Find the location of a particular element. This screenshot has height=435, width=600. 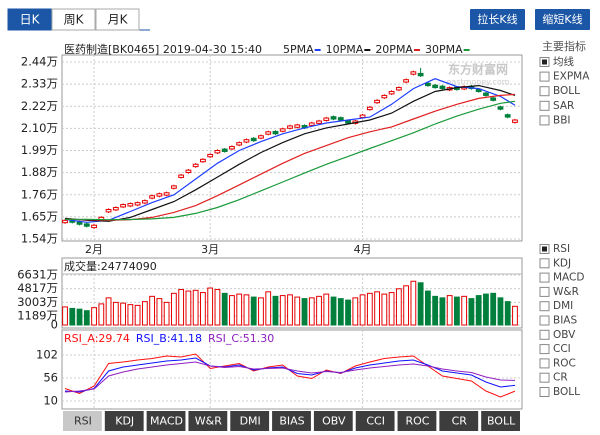

legend-label: 30PMA is located at coordinates (444, 49).